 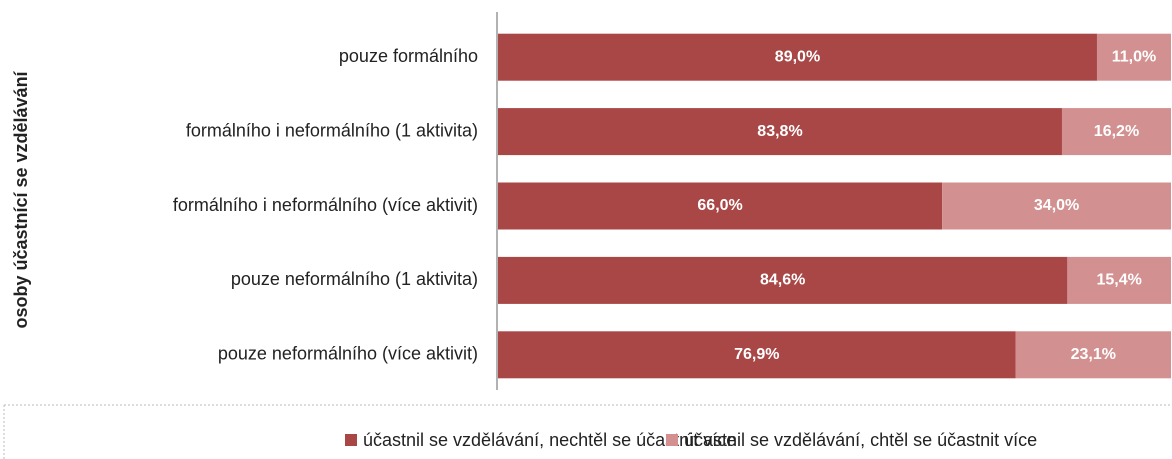 What do you see at coordinates (325, 205) in the screenshot?
I see `category-label: formálního i neformálního (více aktivit)` at bounding box center [325, 205].